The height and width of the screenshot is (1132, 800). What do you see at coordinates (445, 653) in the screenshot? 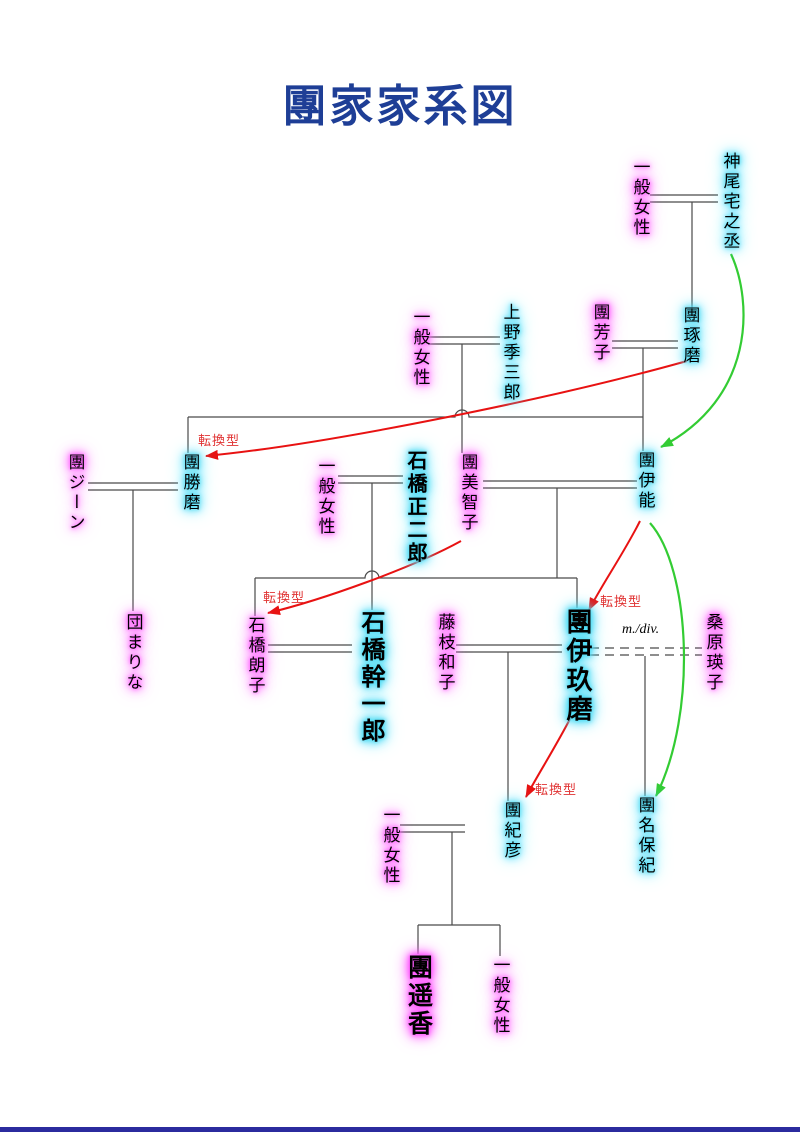
I see `person-fujie-kazuko: 藤枝和子` at bounding box center [445, 653].